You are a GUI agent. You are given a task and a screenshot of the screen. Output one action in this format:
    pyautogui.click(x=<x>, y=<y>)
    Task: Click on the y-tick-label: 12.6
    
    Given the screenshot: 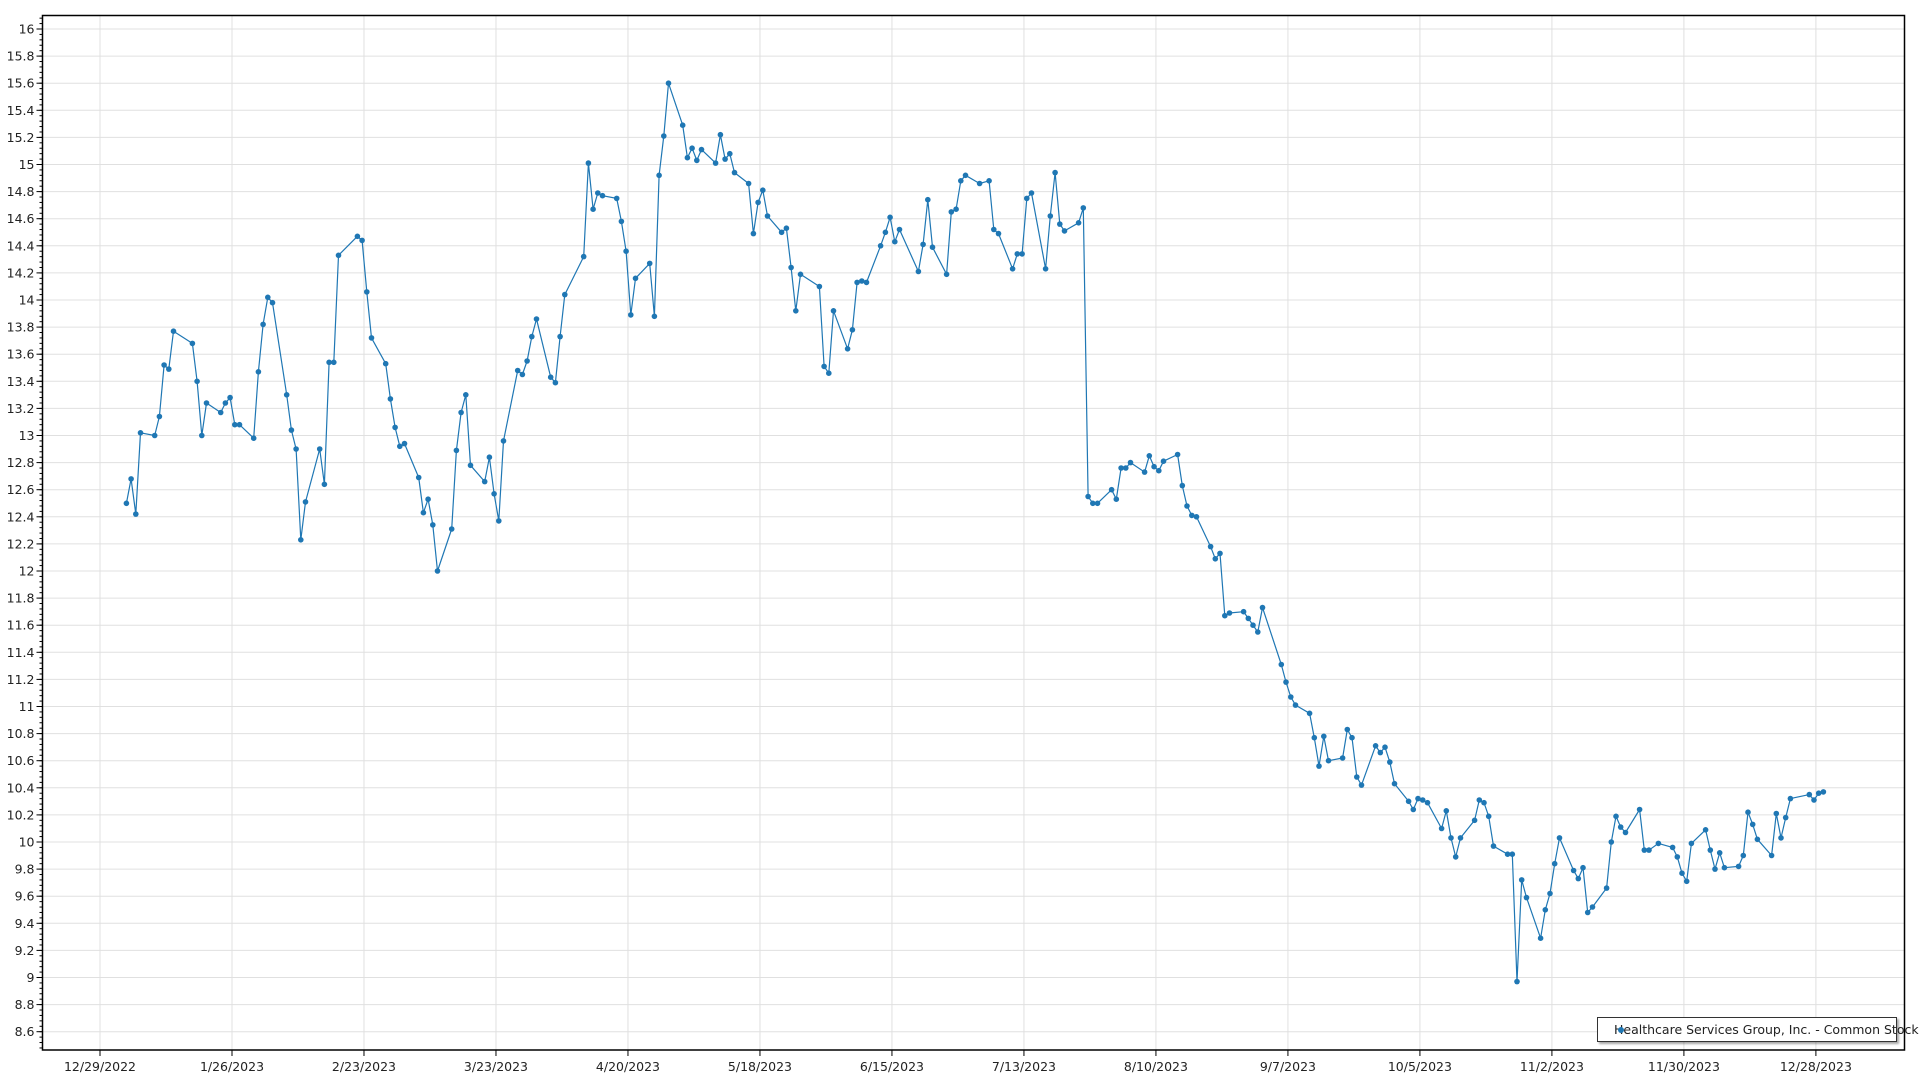 What is the action you would take?
    pyautogui.click(x=21, y=489)
    